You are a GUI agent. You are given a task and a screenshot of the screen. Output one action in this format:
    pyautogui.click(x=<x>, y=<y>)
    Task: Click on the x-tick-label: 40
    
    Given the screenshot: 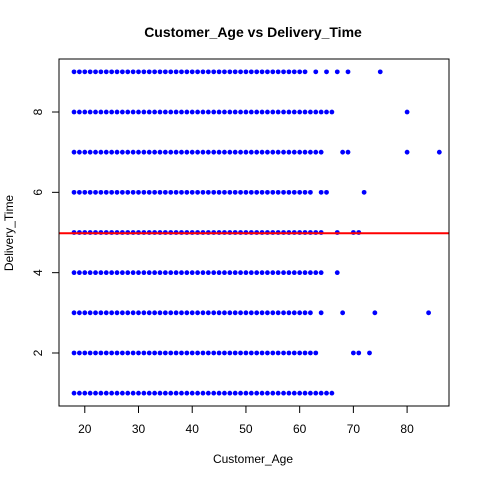 What is the action you would take?
    pyautogui.click(x=193, y=429)
    